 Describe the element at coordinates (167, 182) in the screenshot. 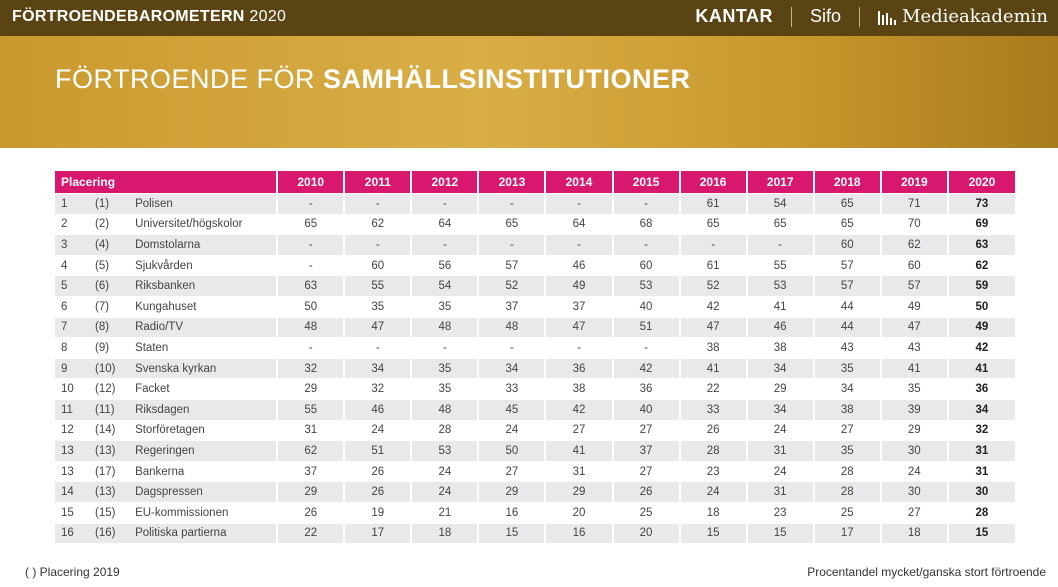

I see `rank-header: Placering` at that location.